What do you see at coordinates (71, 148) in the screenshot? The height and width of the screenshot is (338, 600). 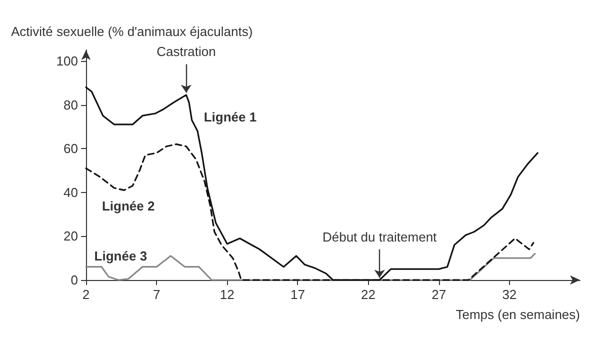 I see `y-tick-label: 60` at bounding box center [71, 148].